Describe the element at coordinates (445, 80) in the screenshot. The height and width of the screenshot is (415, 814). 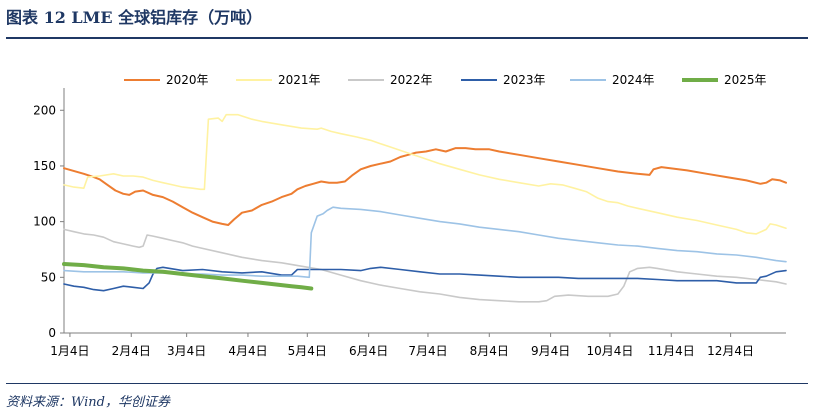
I see `legend: 2020年 2021年 2022年 2023年 2024年 2025年` at that location.